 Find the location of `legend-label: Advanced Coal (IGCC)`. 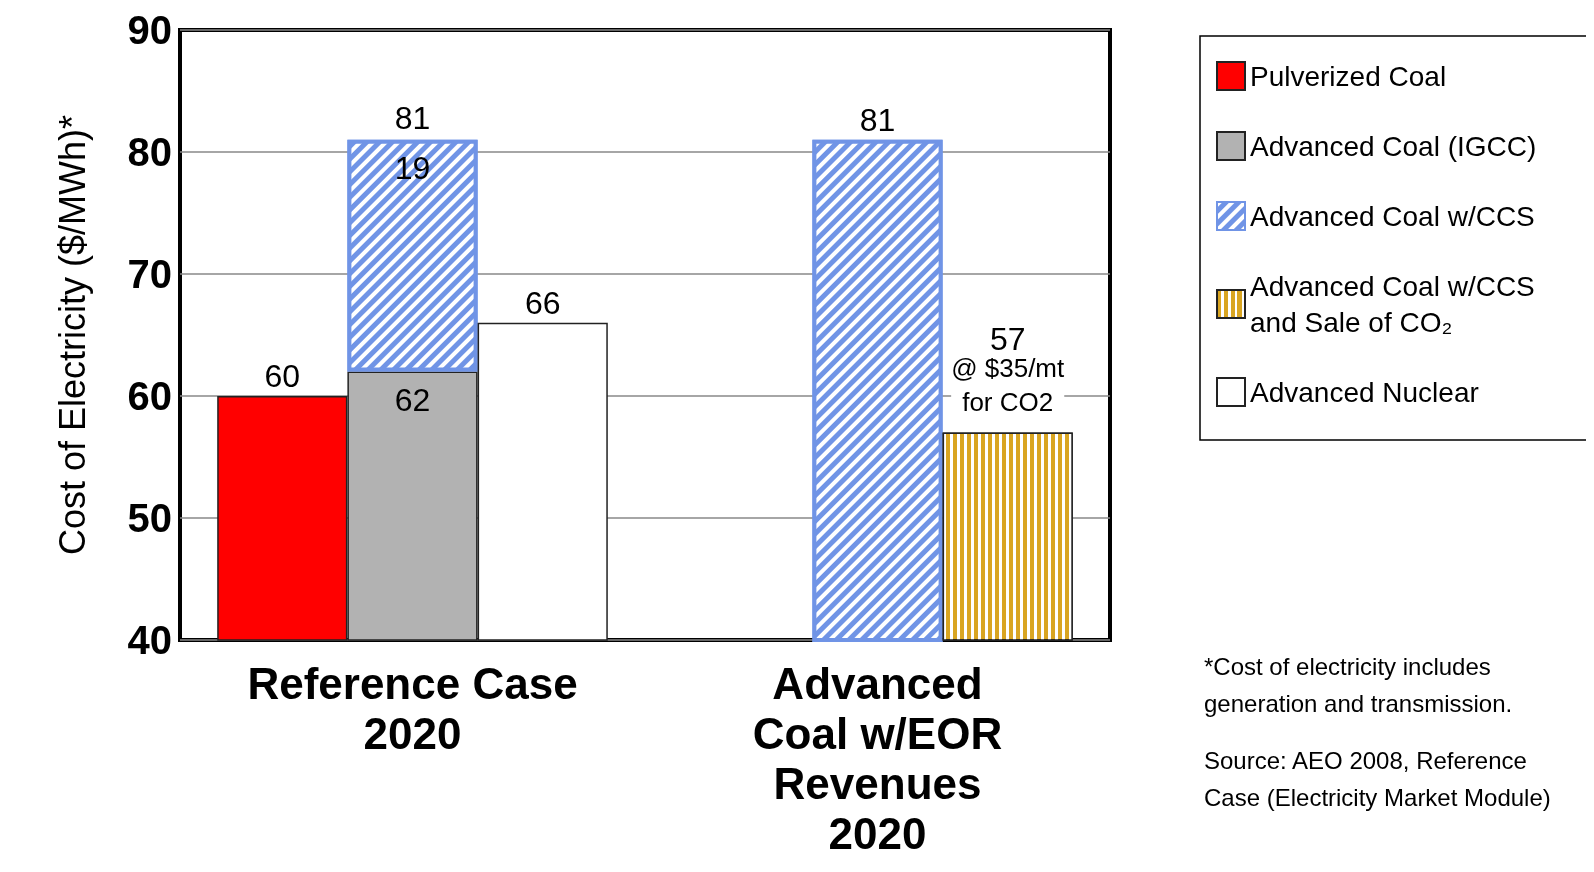

legend-label: Advanced Coal (IGCC) is located at coordinates (1393, 146).